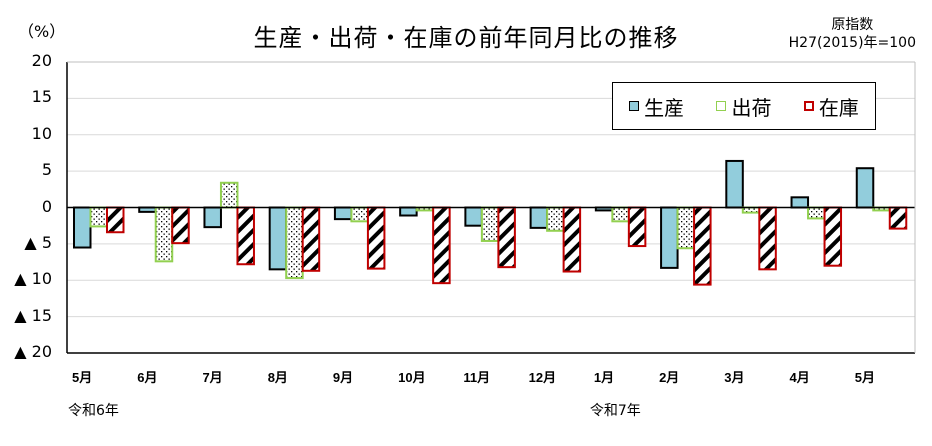  I want to click on legend-item-shipment: 出荷, so click(743, 106).